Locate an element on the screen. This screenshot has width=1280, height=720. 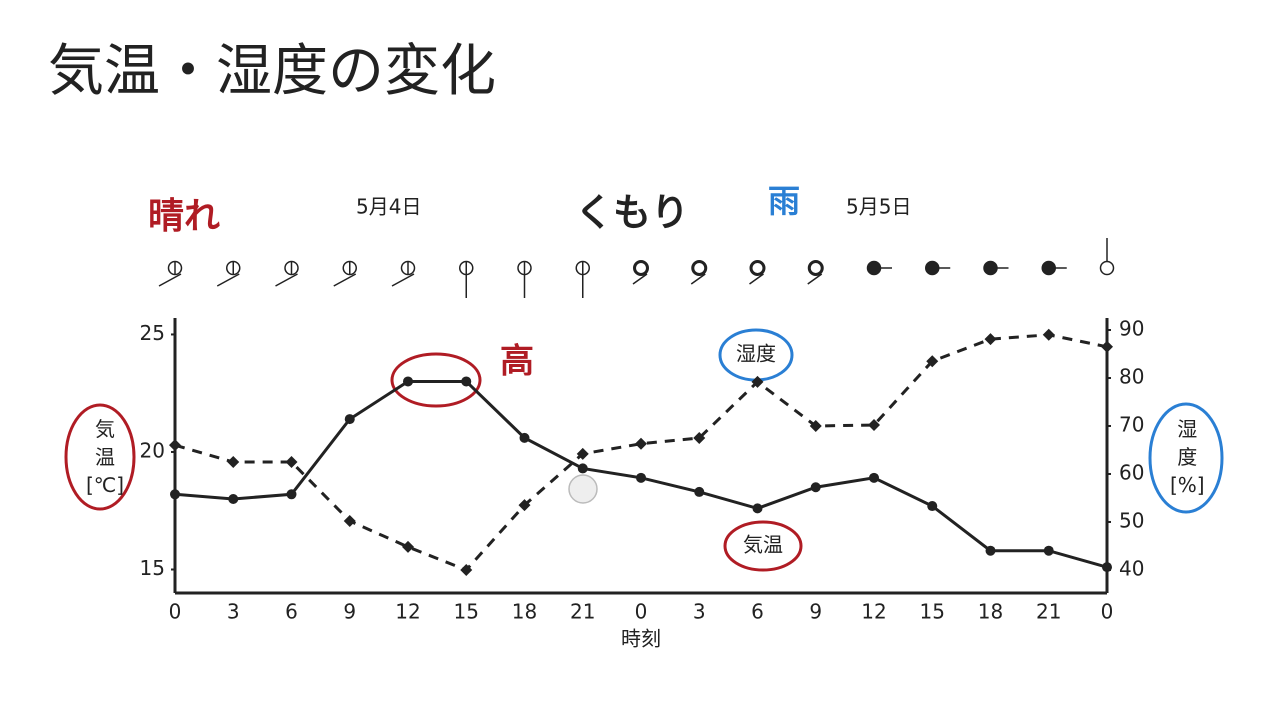
annotation: 雨 is located at coordinates (784, 201).